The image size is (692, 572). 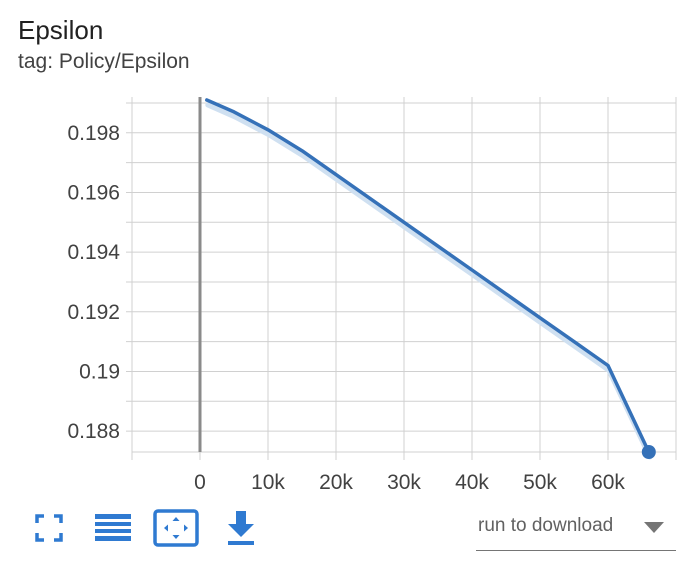 What do you see at coordinates (404, 482) in the screenshot?
I see `x-tick-label: 30k` at bounding box center [404, 482].